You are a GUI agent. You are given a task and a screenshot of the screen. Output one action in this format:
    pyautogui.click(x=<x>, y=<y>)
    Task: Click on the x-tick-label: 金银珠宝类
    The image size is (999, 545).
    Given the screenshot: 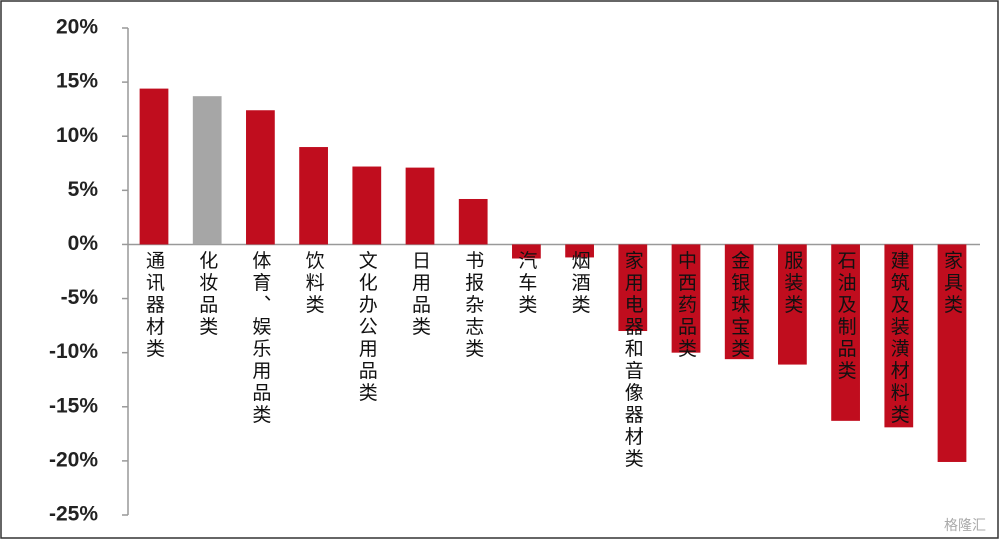 What is the action you would take?
    pyautogui.click(x=739, y=305)
    